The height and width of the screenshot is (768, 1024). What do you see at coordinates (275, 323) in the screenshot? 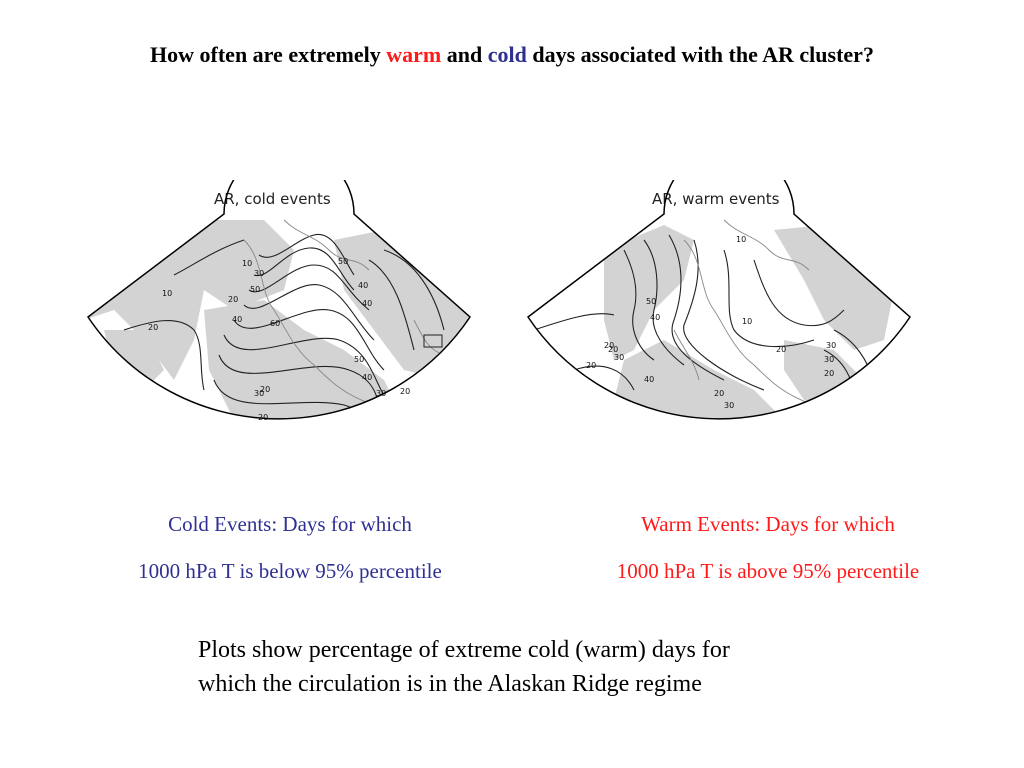
I see `cold-contour-label: 60` at bounding box center [275, 323].